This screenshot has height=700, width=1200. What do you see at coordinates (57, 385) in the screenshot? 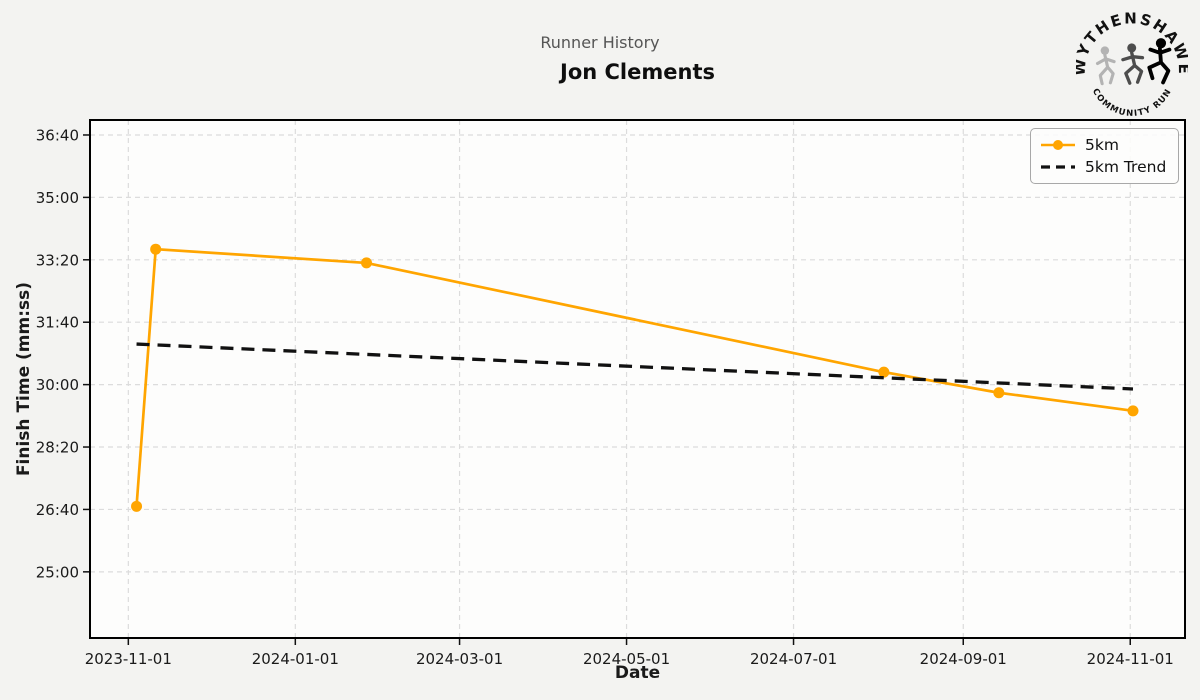
I see `y-tick-label: 30:00` at bounding box center [57, 385].